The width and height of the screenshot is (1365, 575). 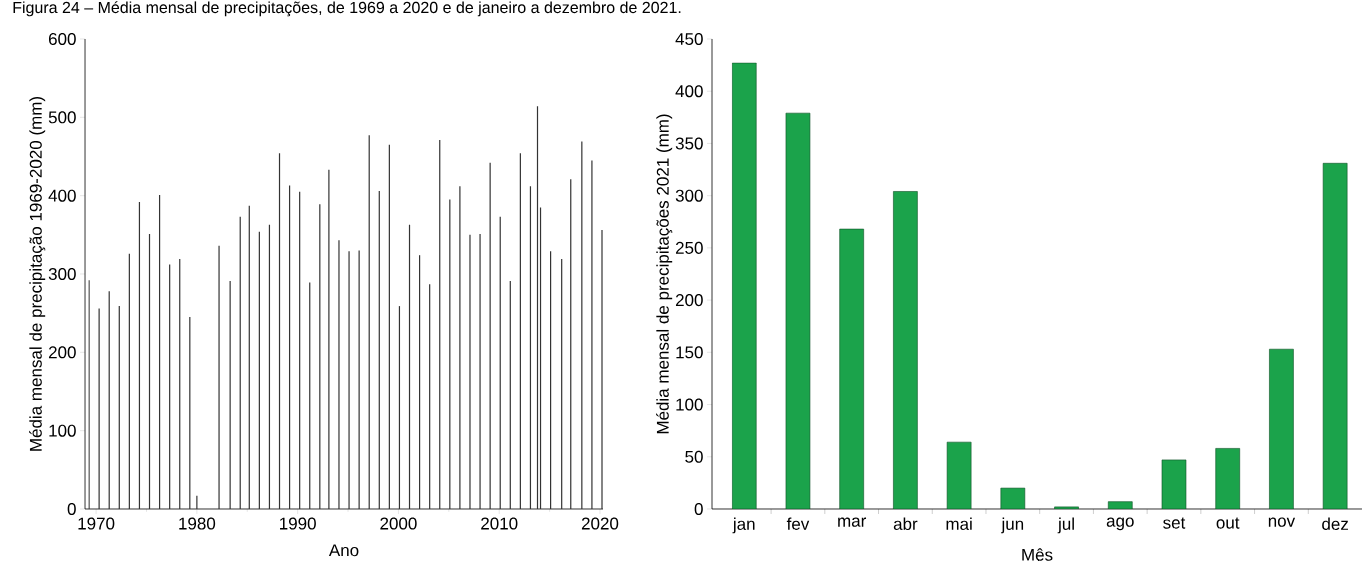 I want to click on x-tick-label: 1990, so click(x=298, y=523).